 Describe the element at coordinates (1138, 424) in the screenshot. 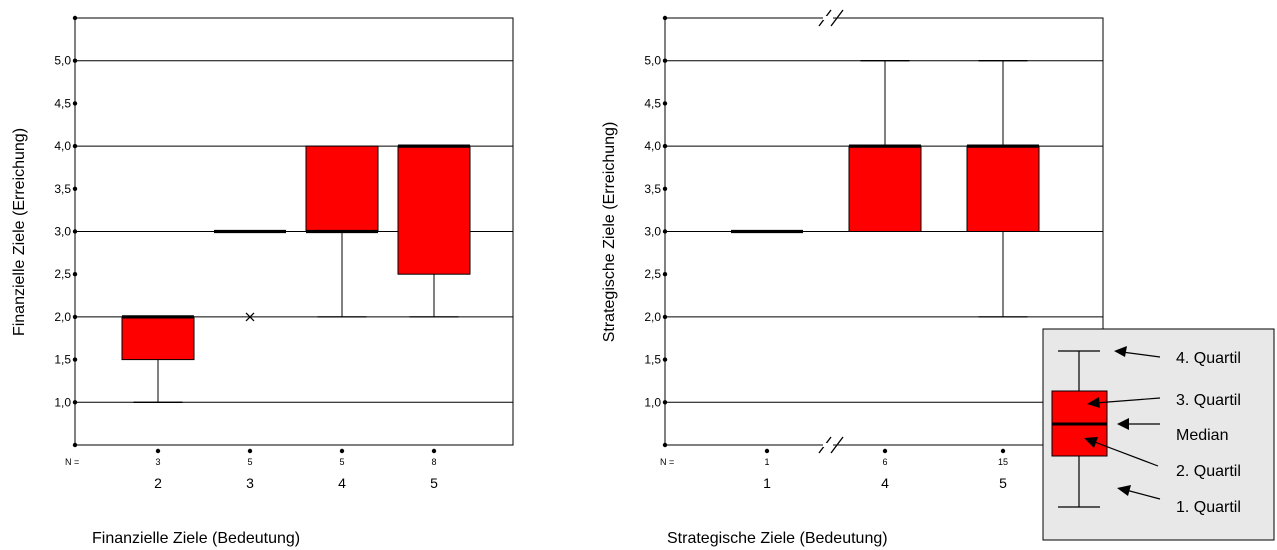

I see `legend-arrow-median` at that location.